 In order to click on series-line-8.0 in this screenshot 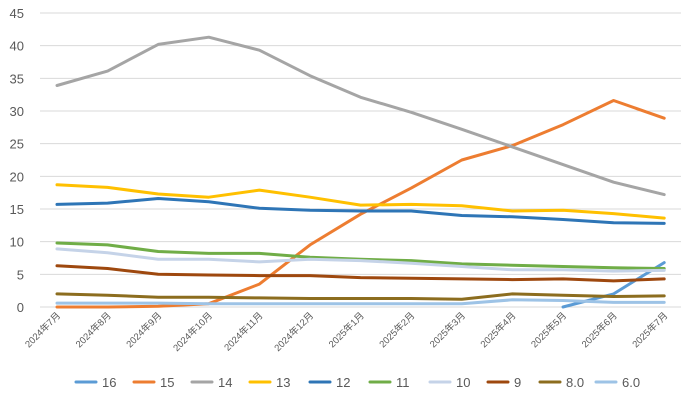, I will do `click(360, 296)`.